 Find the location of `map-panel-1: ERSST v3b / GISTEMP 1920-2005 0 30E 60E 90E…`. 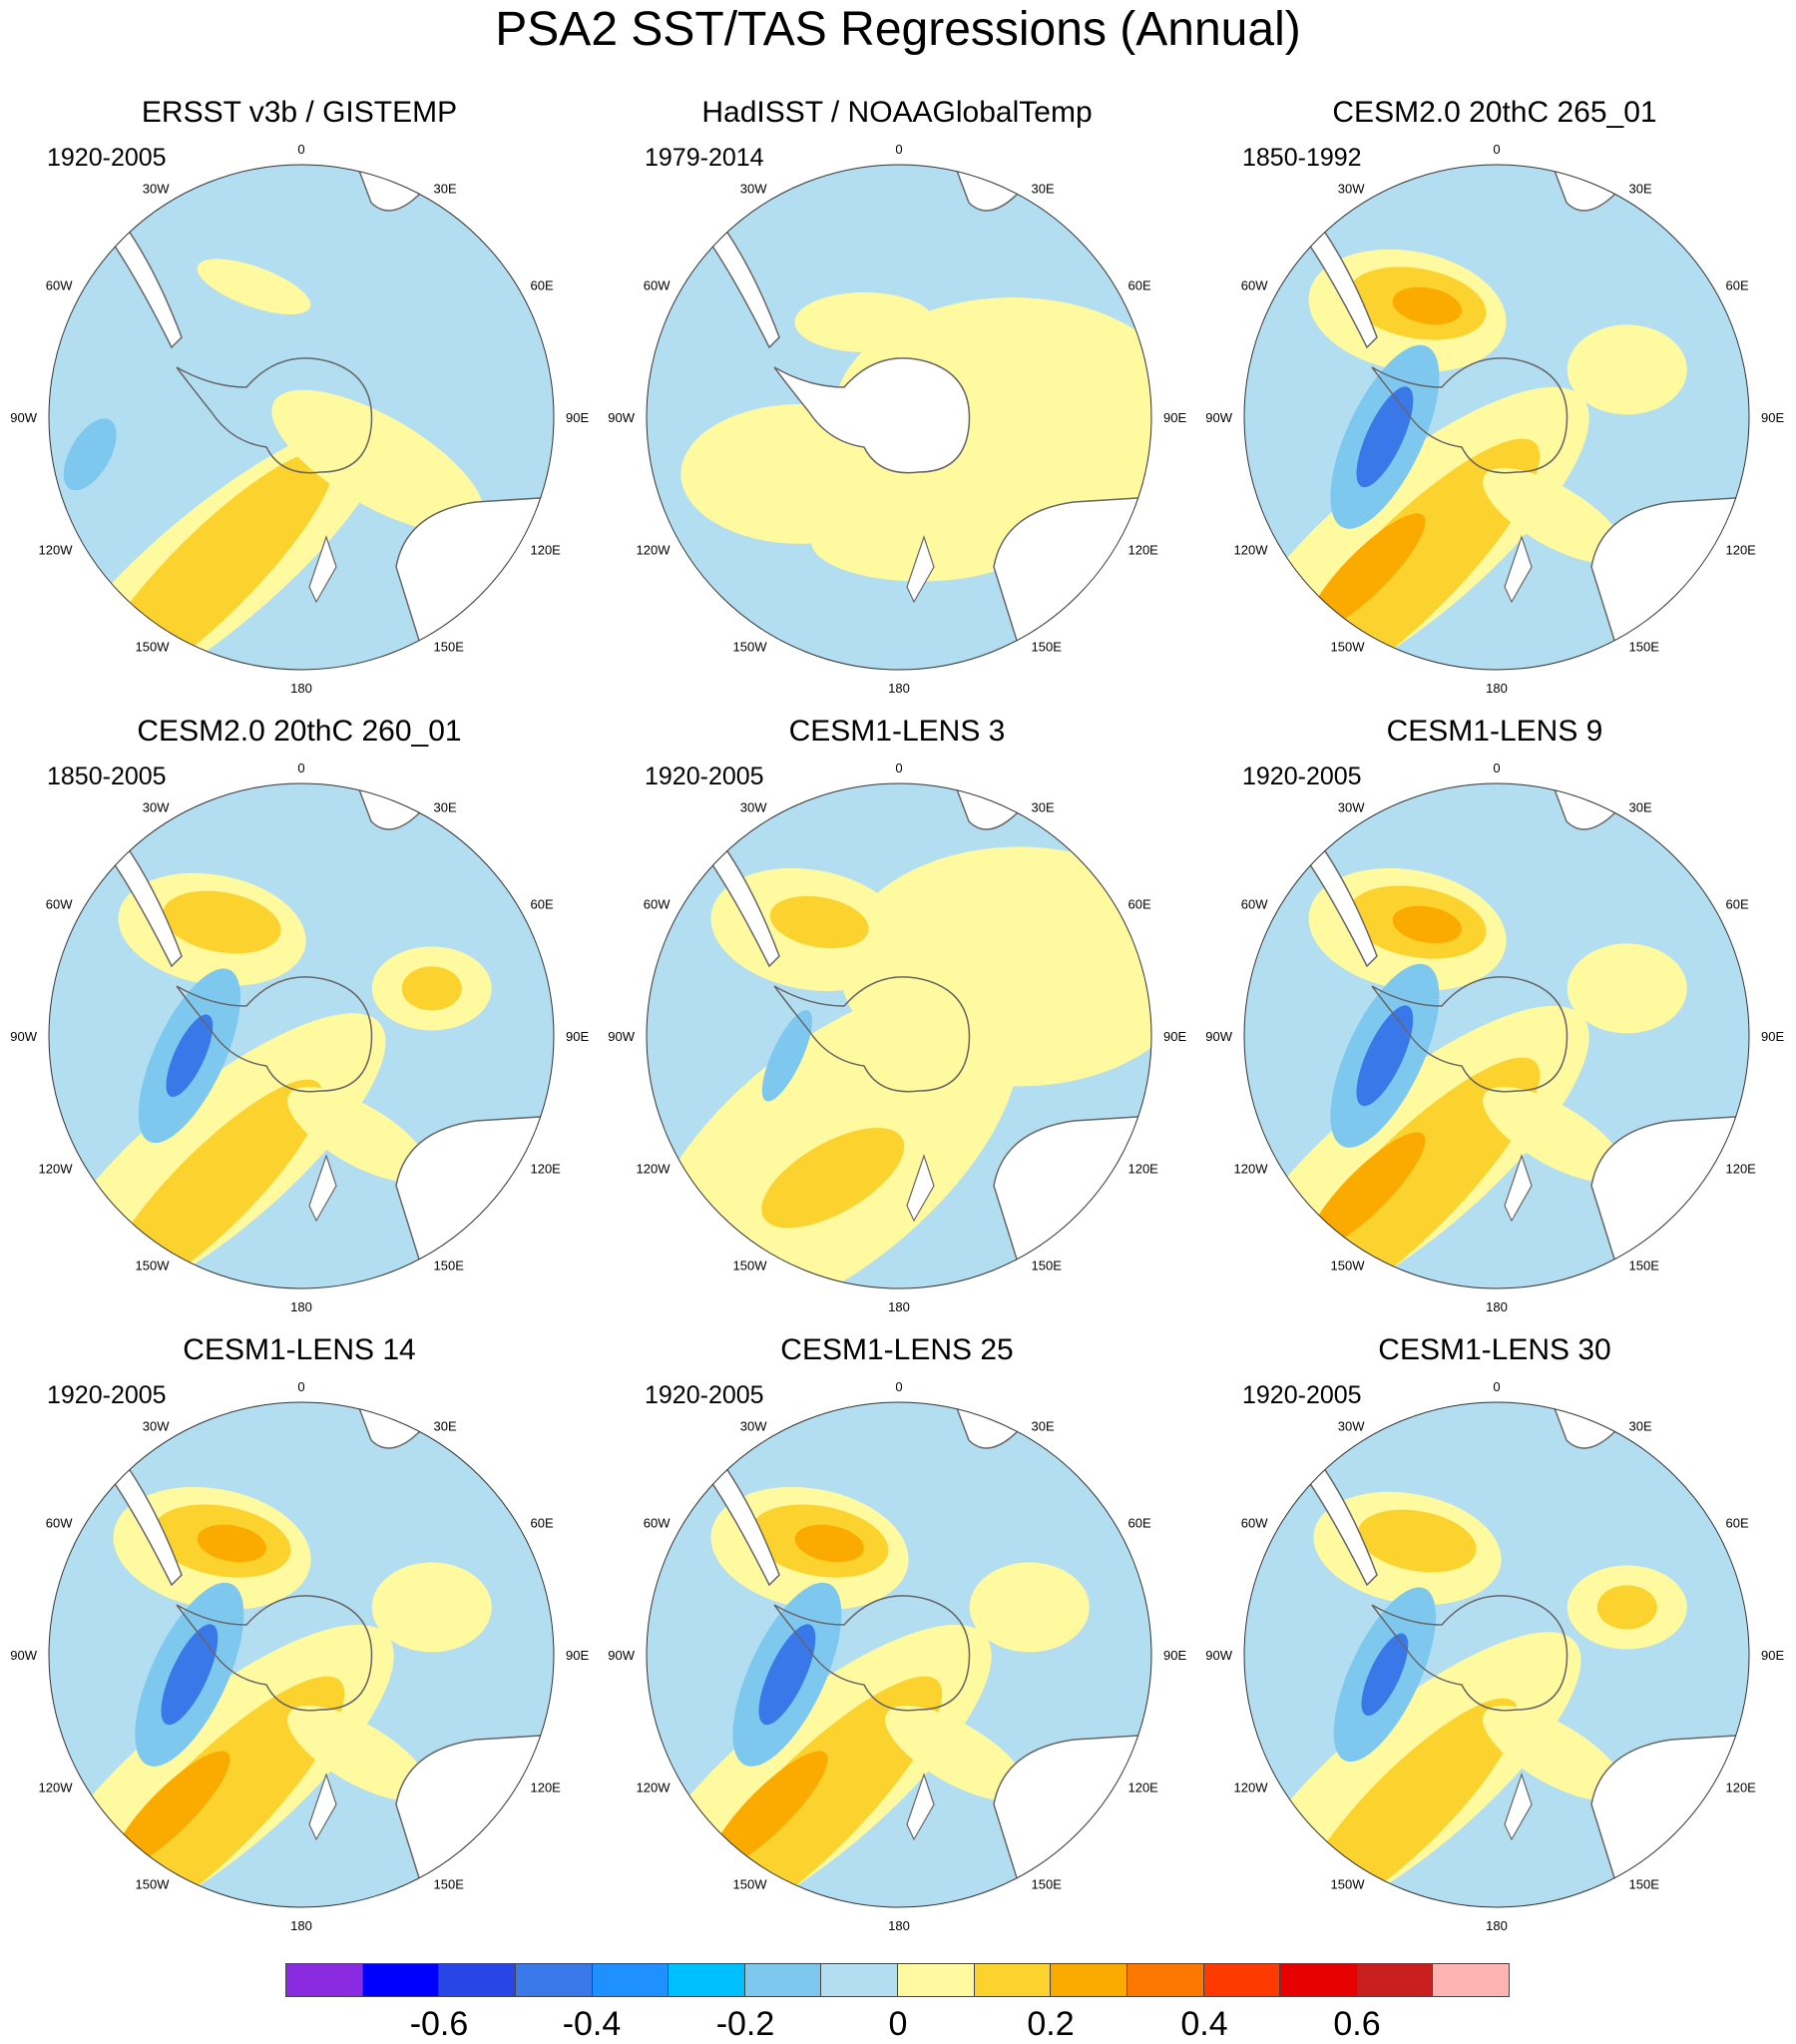

map-panel-1: ERSST v3b / GISTEMP 1920-2005 0 30E 60E 90E… is located at coordinates (299, 404).